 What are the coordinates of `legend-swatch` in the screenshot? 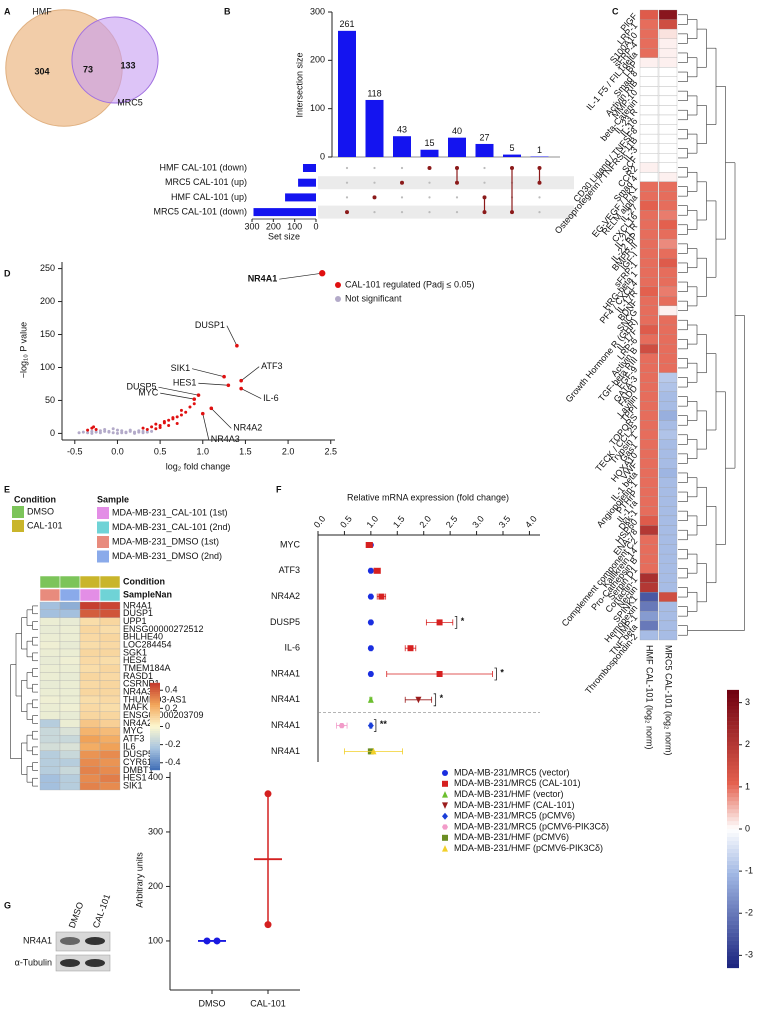 It's located at (103, 556).